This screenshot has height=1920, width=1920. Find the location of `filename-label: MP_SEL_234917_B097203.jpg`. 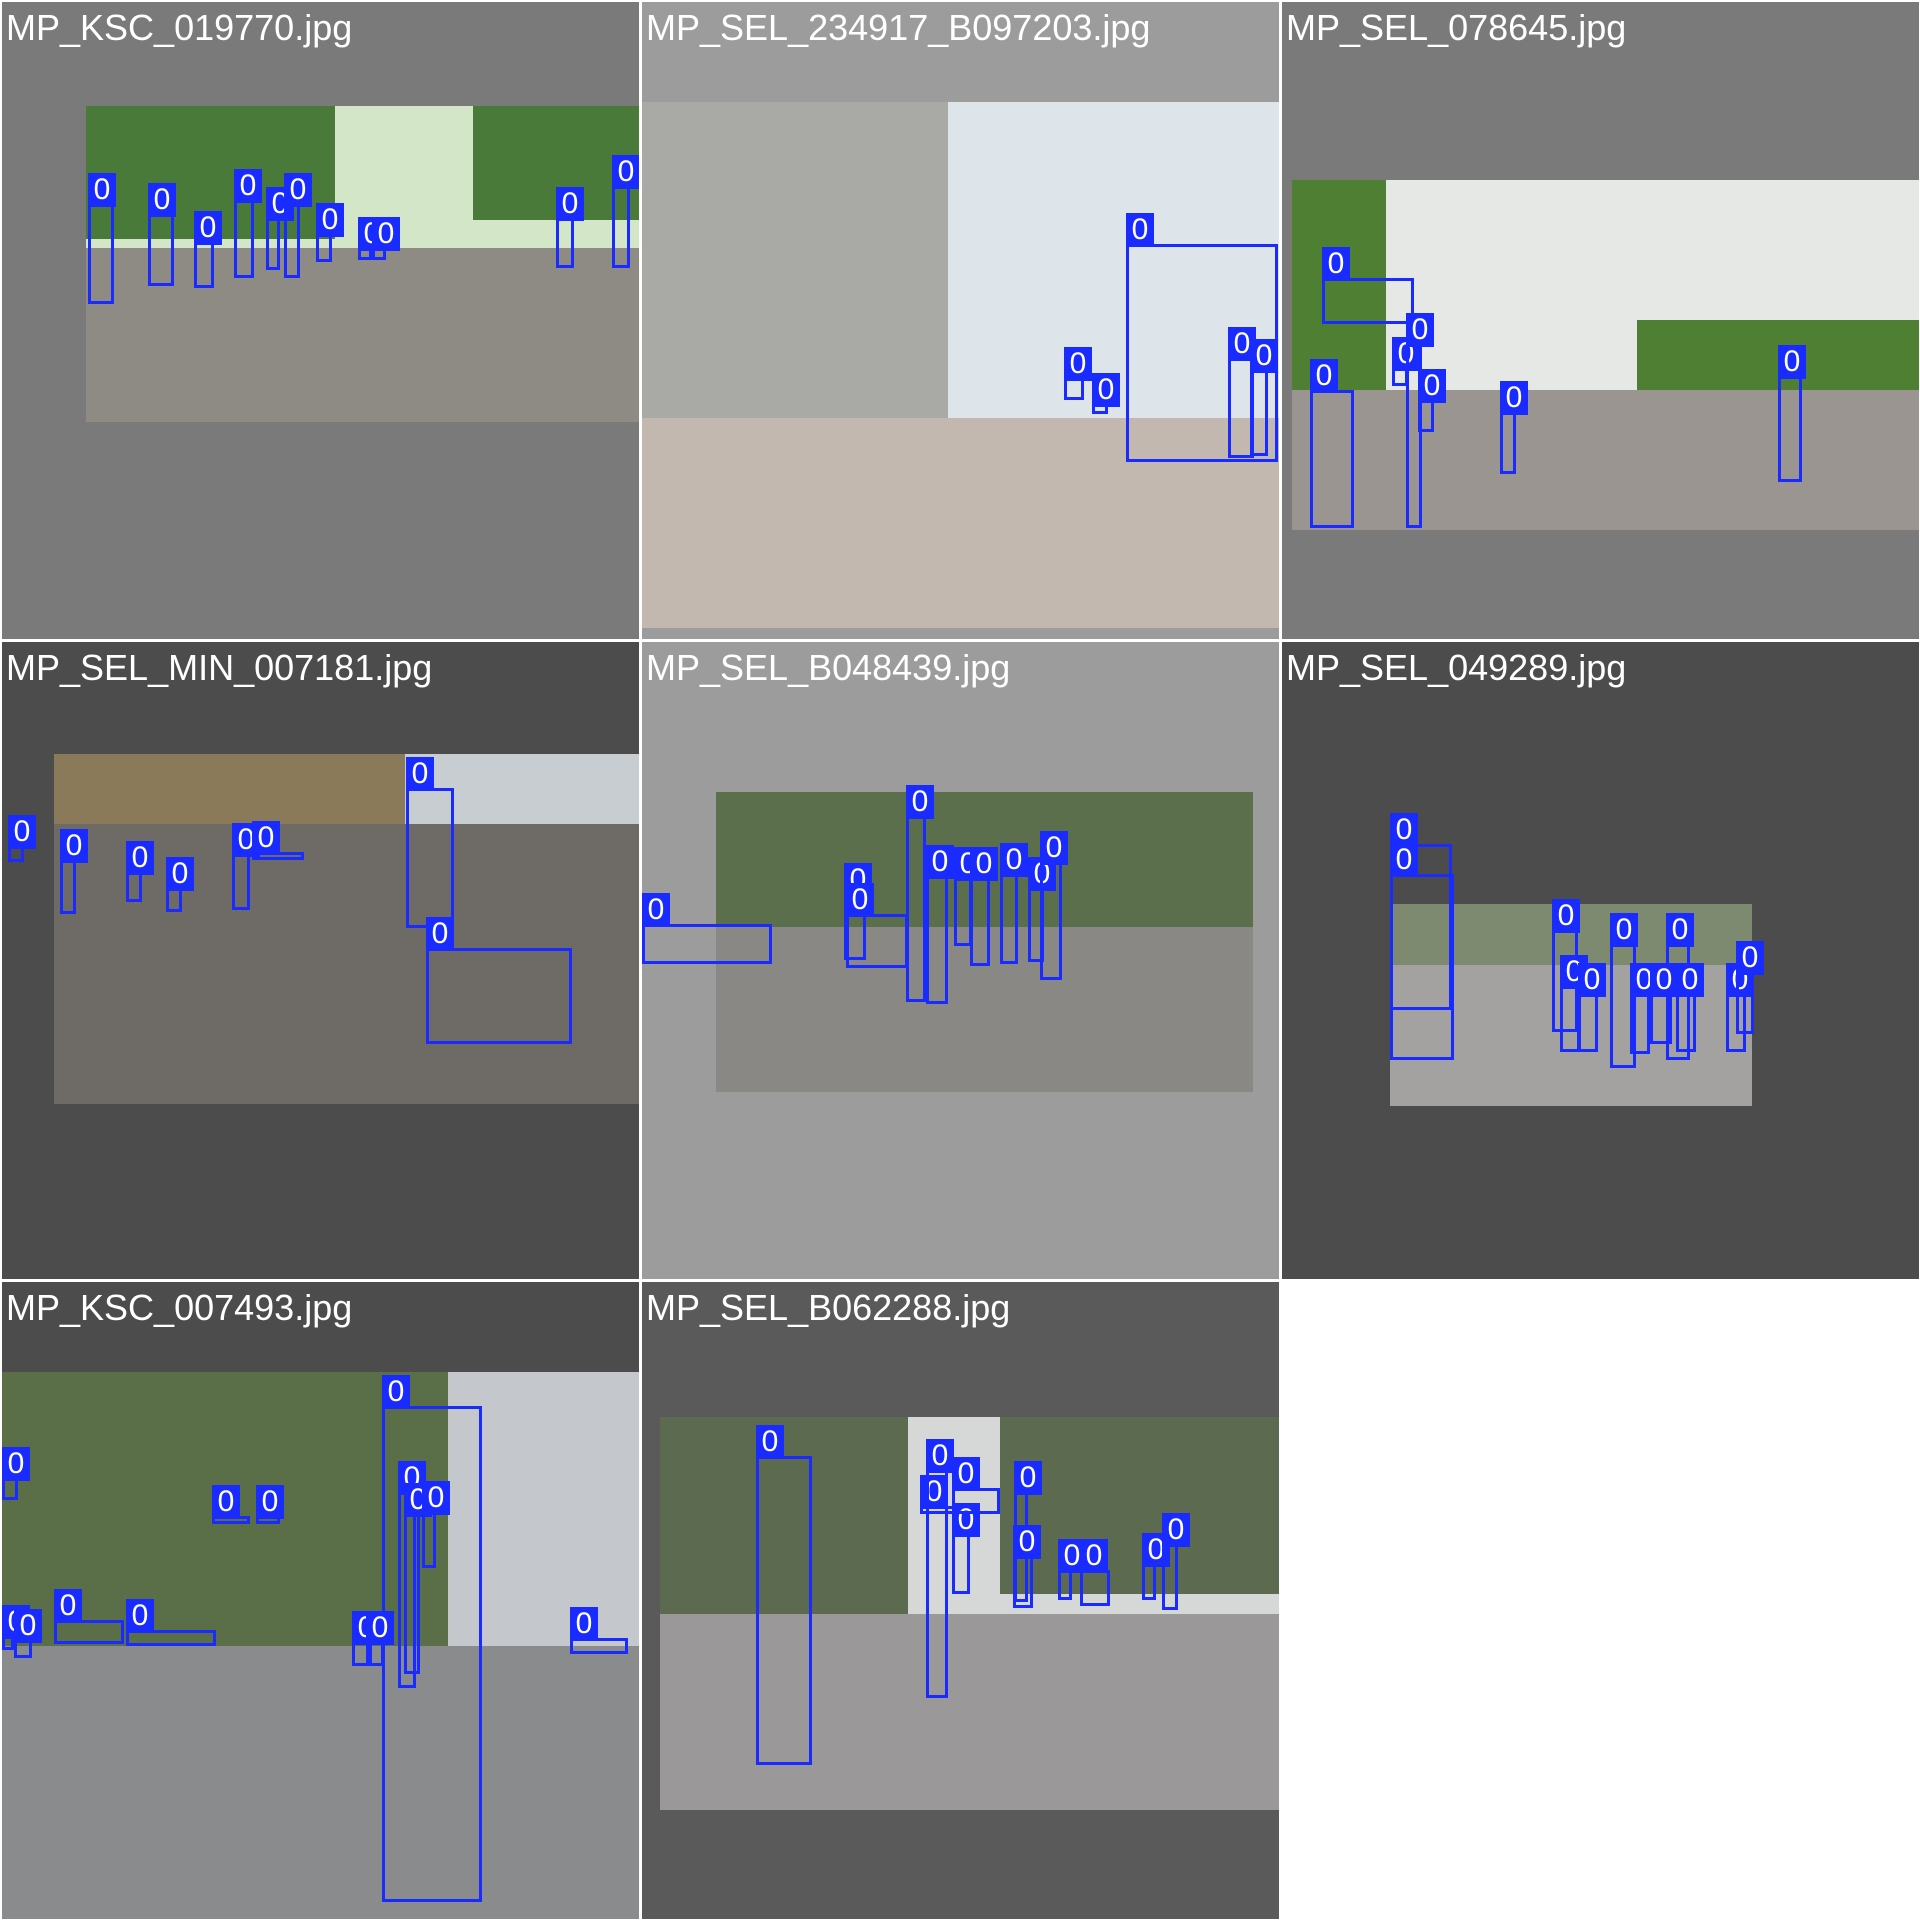

filename-label: MP_SEL_234917_B097203.jpg is located at coordinates (898, 27).